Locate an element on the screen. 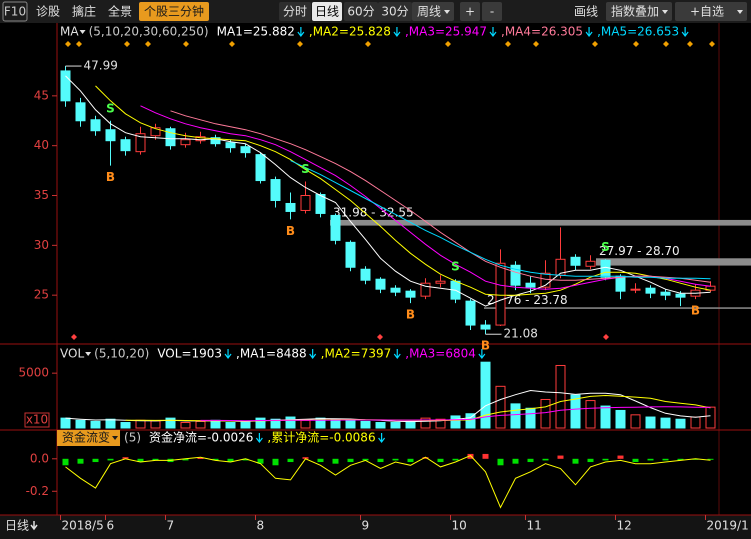 This screenshot has height=539, width=751. button-label: F10 is located at coordinates (15, 12).